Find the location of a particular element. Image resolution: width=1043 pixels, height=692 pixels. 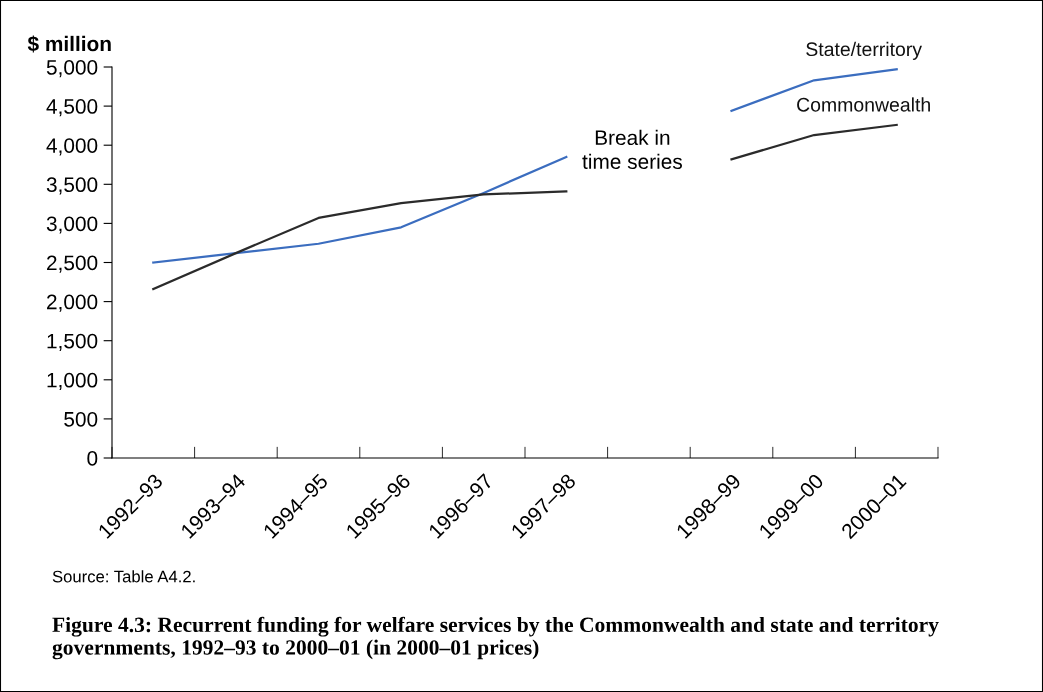

y-axis-title: $ million is located at coordinates (69, 44).